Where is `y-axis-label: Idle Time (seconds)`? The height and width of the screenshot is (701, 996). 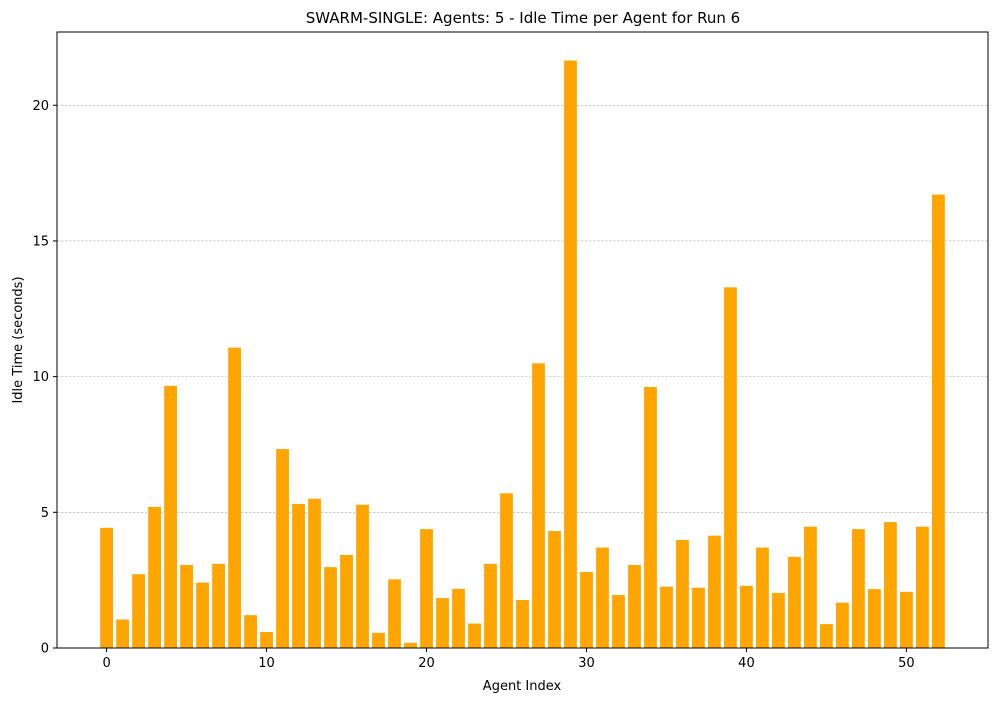 y-axis-label: Idle Time (seconds) is located at coordinates (18, 339).